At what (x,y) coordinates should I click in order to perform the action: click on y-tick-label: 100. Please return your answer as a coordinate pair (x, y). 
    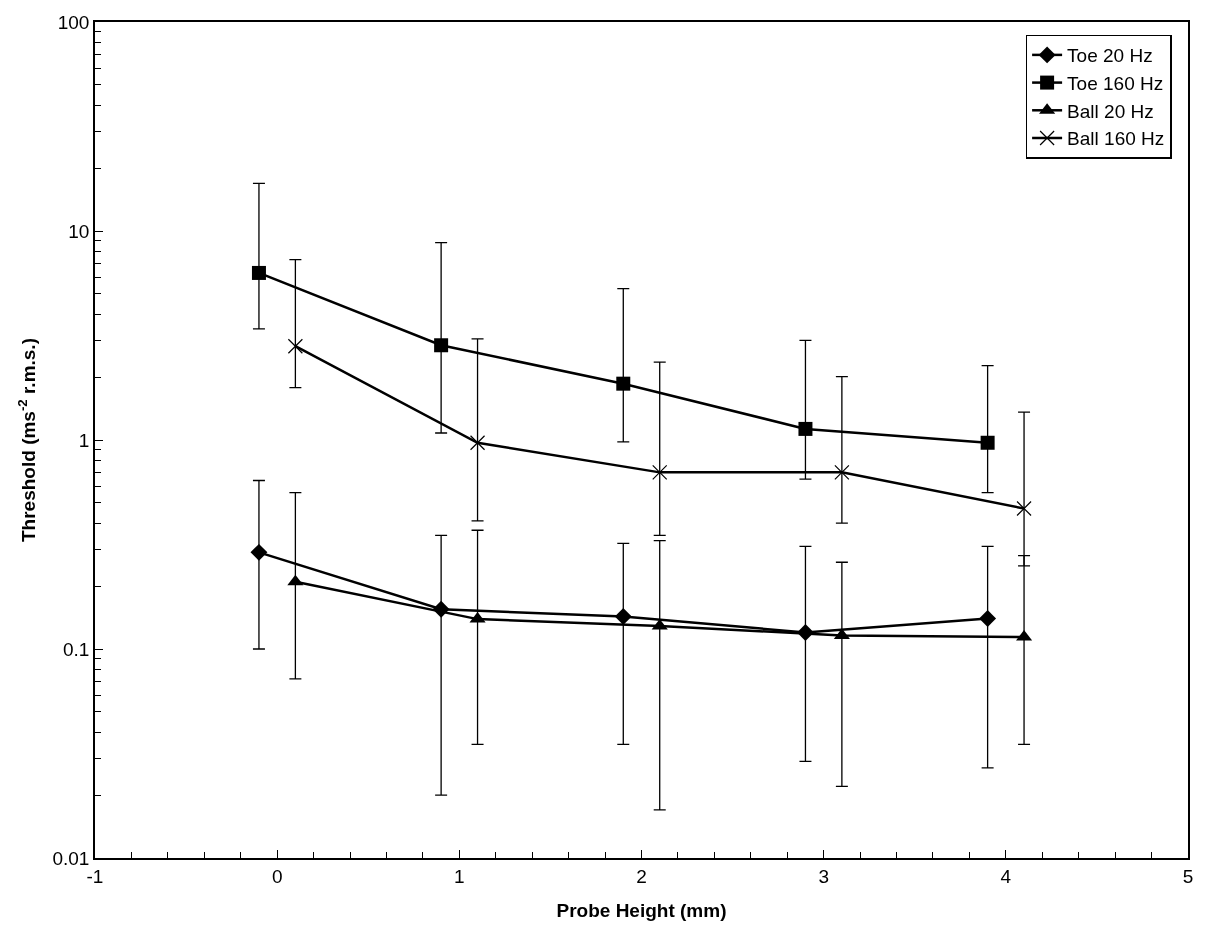
    Looking at the image, I should click on (73, 22).